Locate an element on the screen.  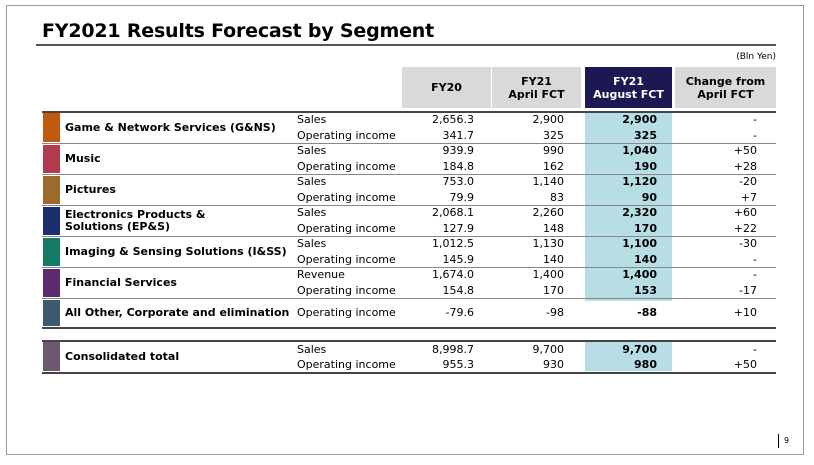
metric-label: Revenue is located at coordinates (321, 274).